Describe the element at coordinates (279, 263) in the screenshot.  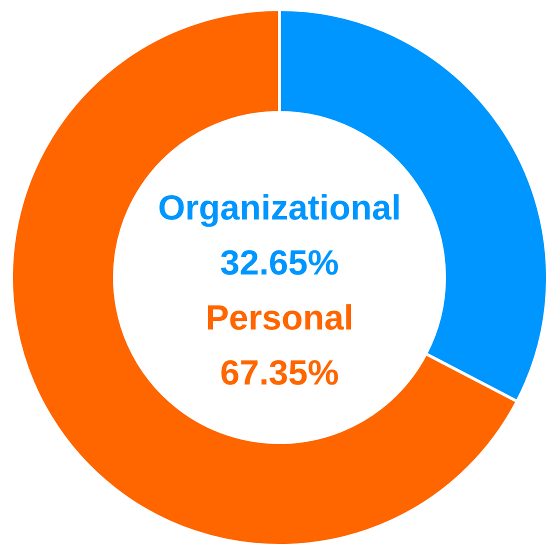
I see `data-label: 32.65%` at that location.